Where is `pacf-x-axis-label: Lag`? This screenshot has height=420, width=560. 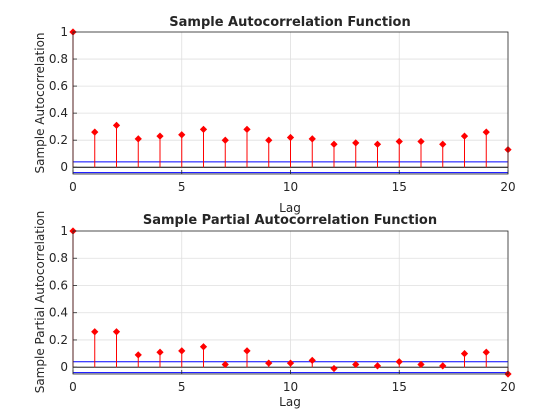 pacf-x-axis-label: Lag is located at coordinates (290, 402).